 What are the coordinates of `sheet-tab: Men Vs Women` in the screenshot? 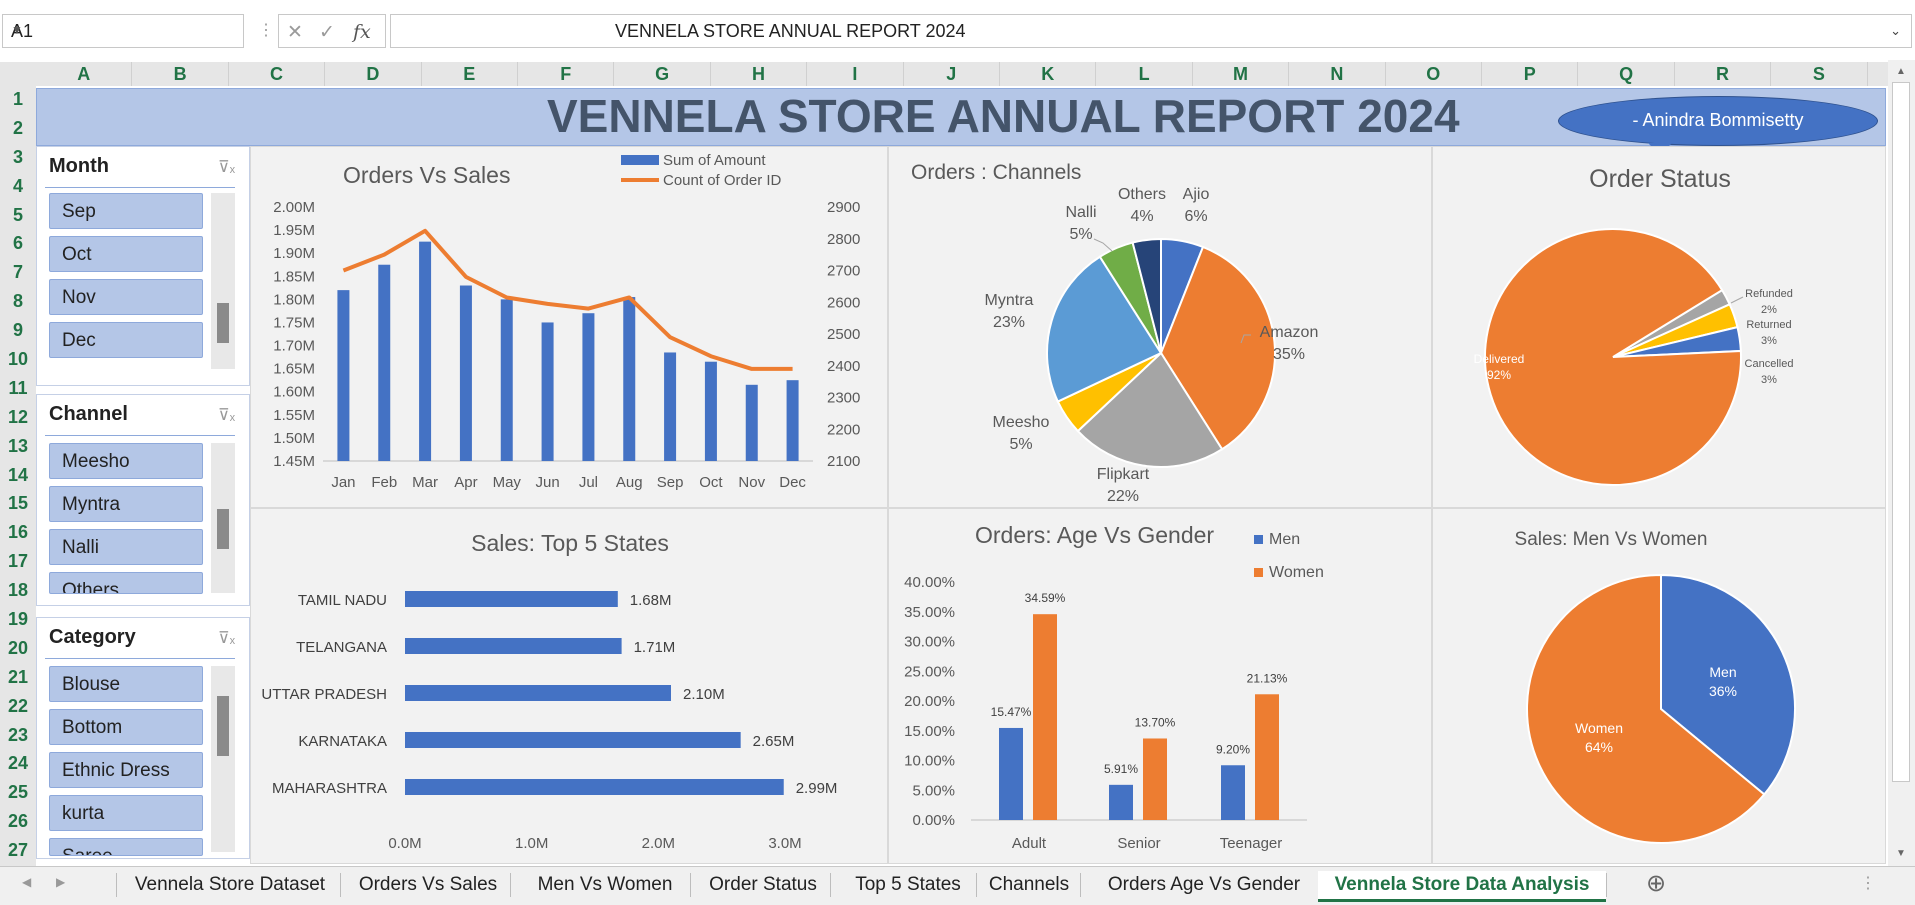 It's located at (605, 884).